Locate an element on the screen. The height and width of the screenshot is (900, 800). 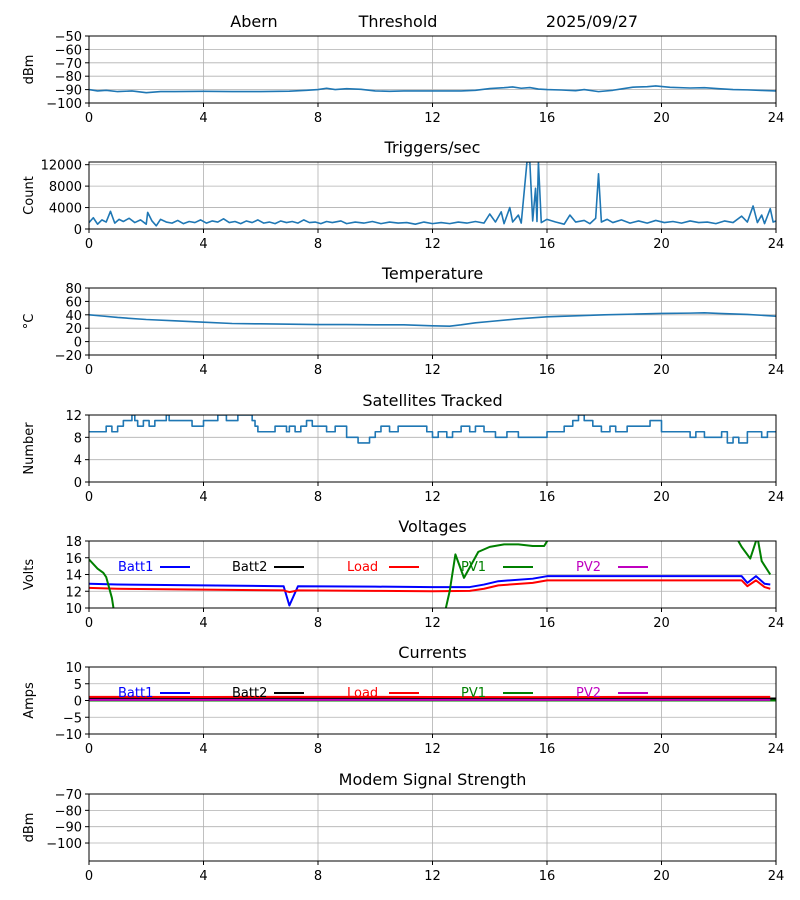
panel-title: Satellites Tracked is located at coordinates (432, 400).